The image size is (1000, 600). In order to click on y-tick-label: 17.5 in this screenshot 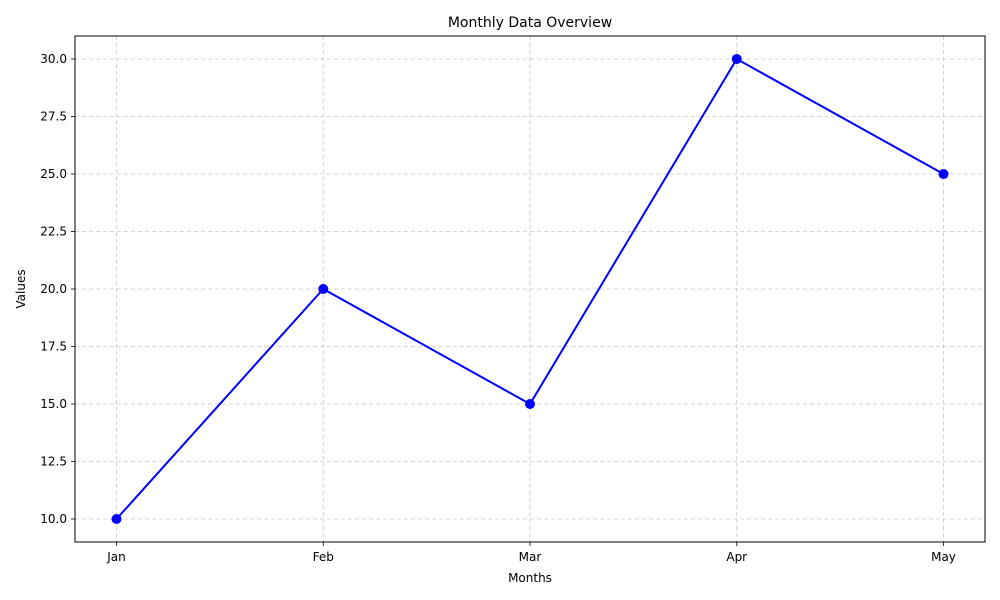, I will do `click(53, 347)`.